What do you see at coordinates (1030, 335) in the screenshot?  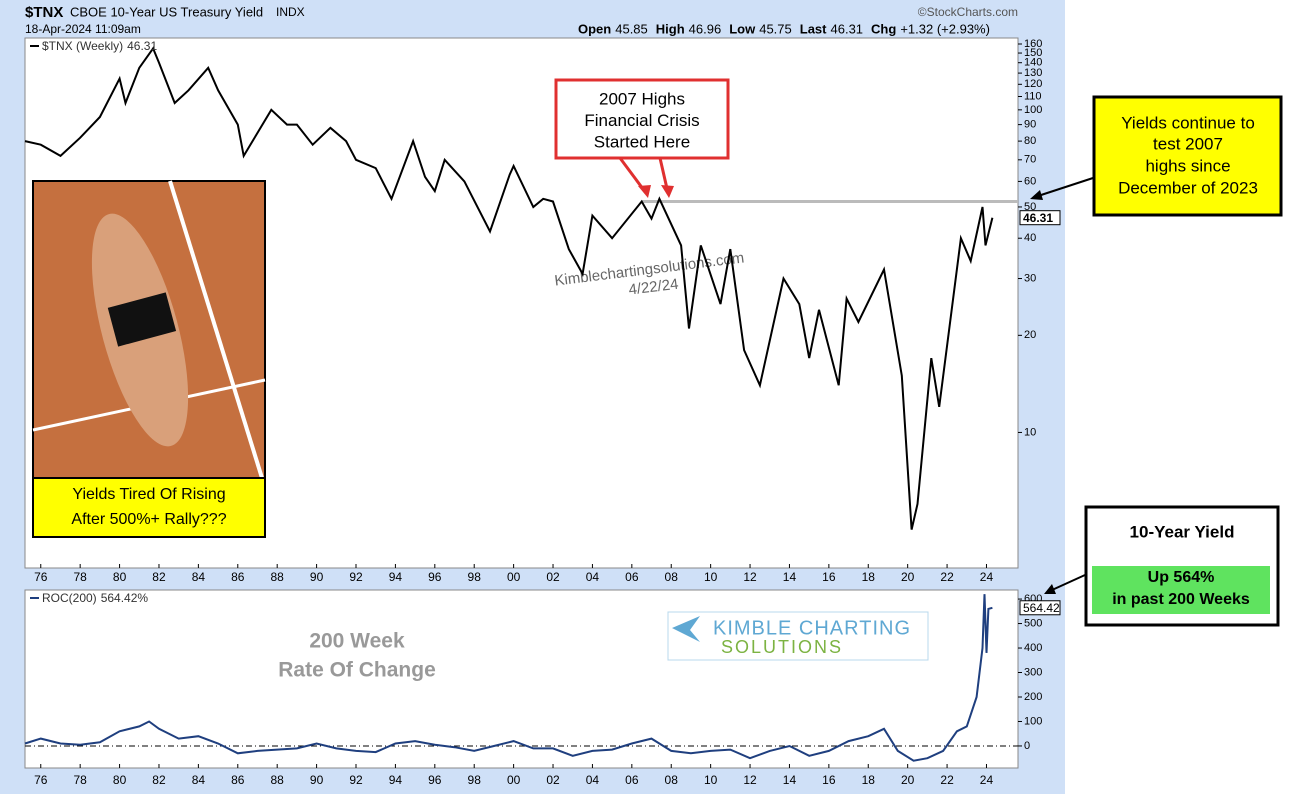 I see `y-tick-label: 20` at bounding box center [1030, 335].